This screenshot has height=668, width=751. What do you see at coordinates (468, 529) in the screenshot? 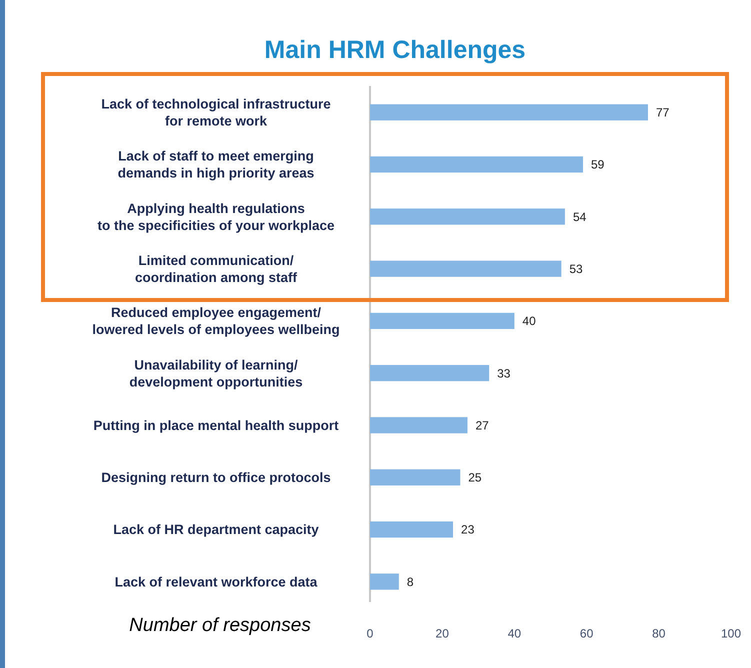
I see `data-label: 23` at bounding box center [468, 529].